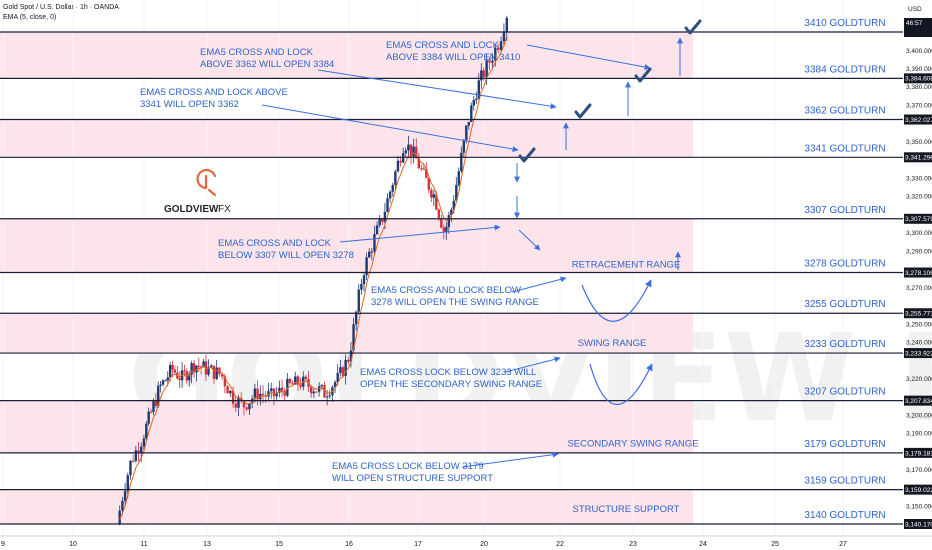 This screenshot has height=550, width=932. Describe the element at coordinates (626, 509) in the screenshot. I see `range-label: STRUCTURE SUPPORT` at that location.